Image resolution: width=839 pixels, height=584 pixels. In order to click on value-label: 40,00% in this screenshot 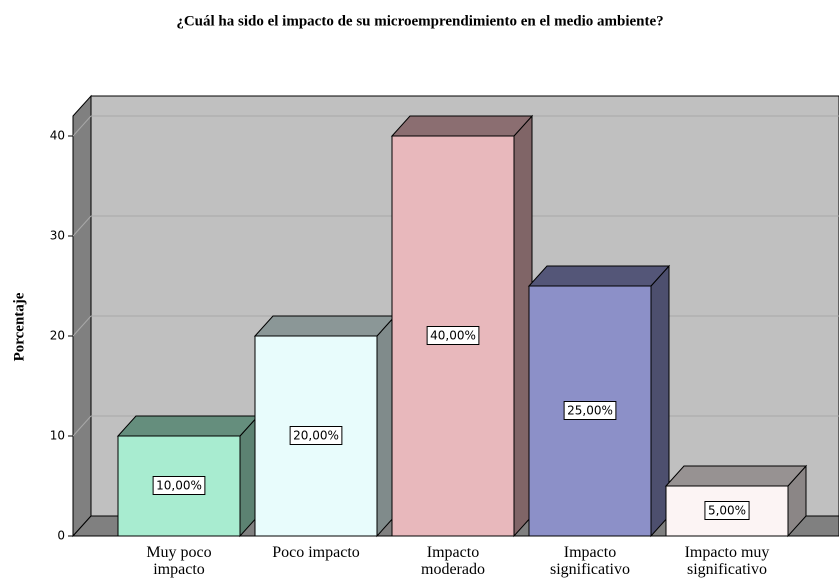, I will do `click(453, 336)`.